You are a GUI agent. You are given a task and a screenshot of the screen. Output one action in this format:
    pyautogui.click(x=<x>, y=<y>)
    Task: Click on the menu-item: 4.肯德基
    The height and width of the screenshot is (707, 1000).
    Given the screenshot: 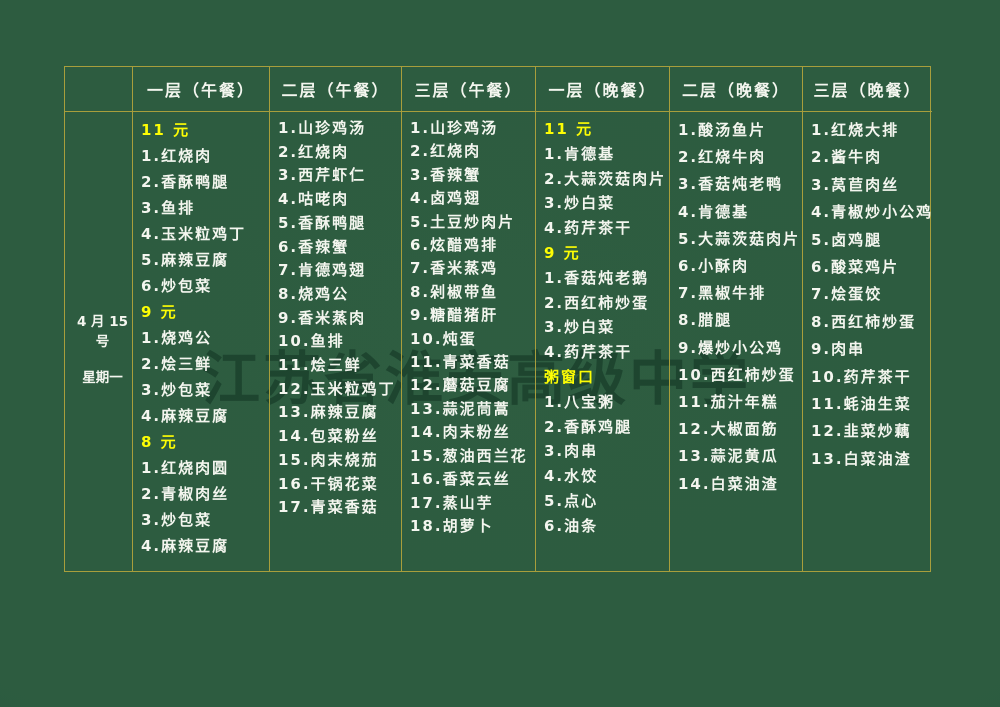 What is the action you would take?
    pyautogui.click(x=714, y=211)
    